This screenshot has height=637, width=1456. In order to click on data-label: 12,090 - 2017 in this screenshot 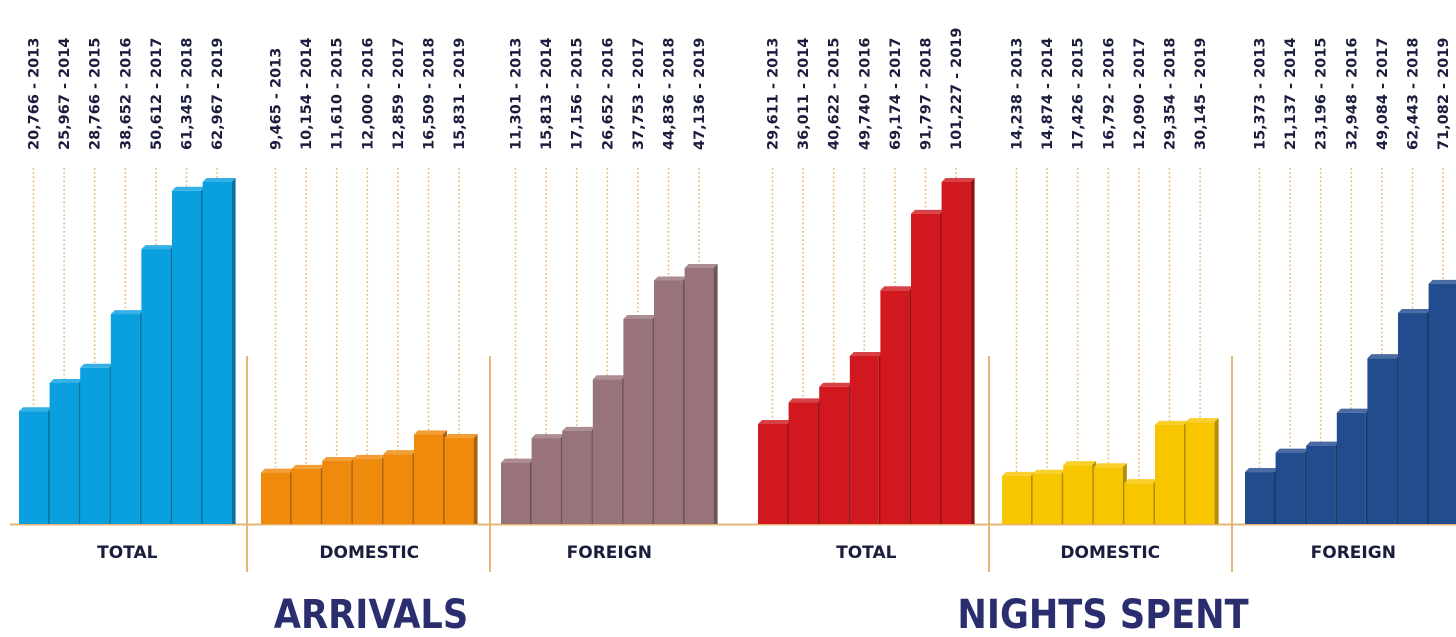, I will do `click(1140, 94)`.